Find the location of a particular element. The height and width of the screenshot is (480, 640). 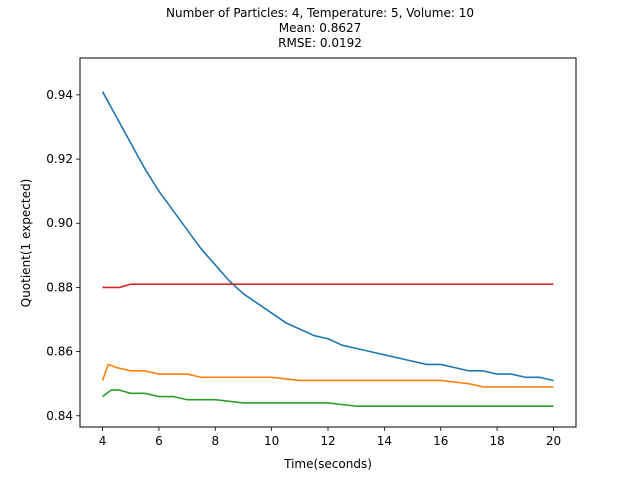

y-tick-label: 0.86 is located at coordinates (59, 352).